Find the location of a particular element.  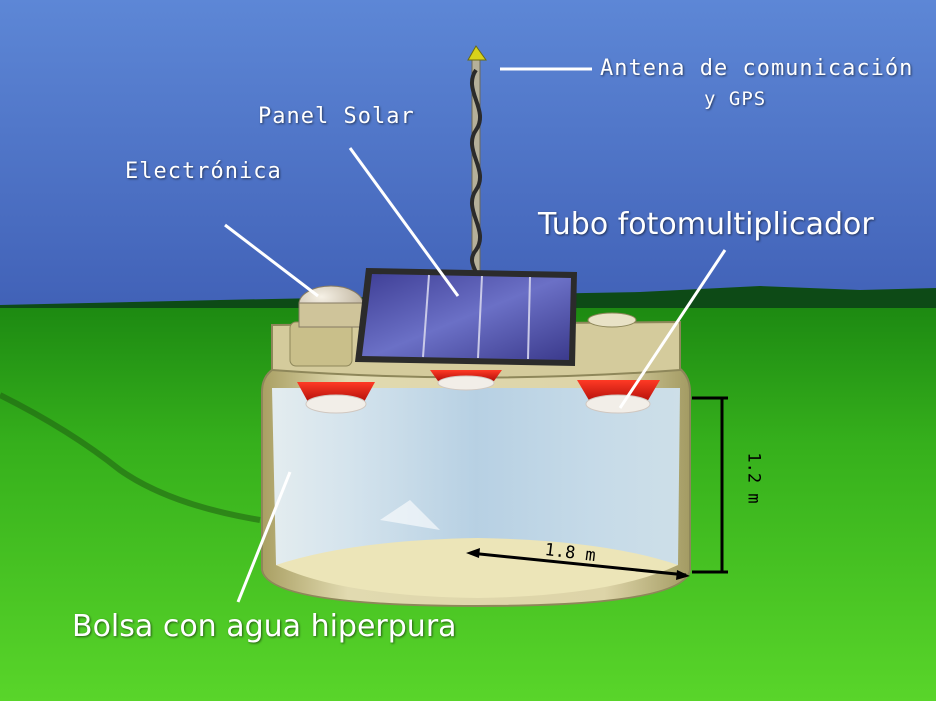

antenna-cable is located at coordinates (476, 172).